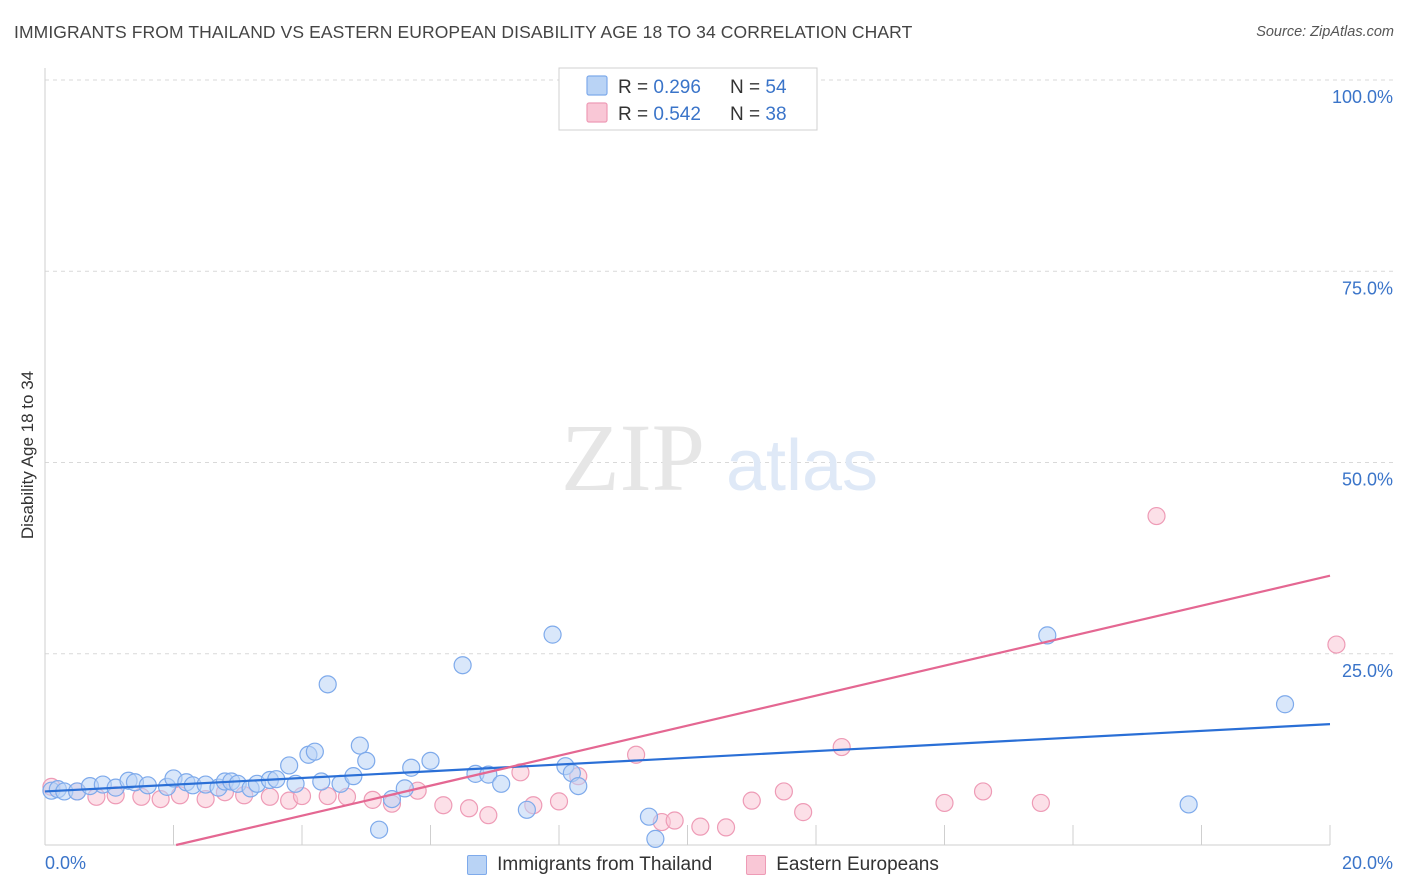 This screenshot has width=1406, height=892. I want to click on x-tick-label-max: 20.0%, so click(1367, 863).